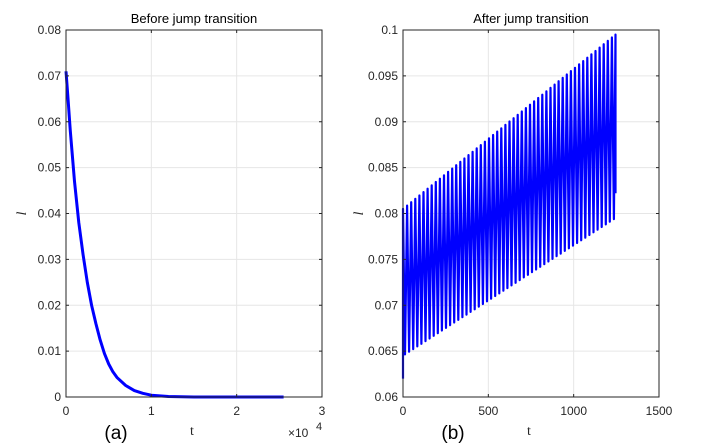  Describe the element at coordinates (319, 427) in the screenshot. I see `p0-x-exponent-power: 4` at that location.